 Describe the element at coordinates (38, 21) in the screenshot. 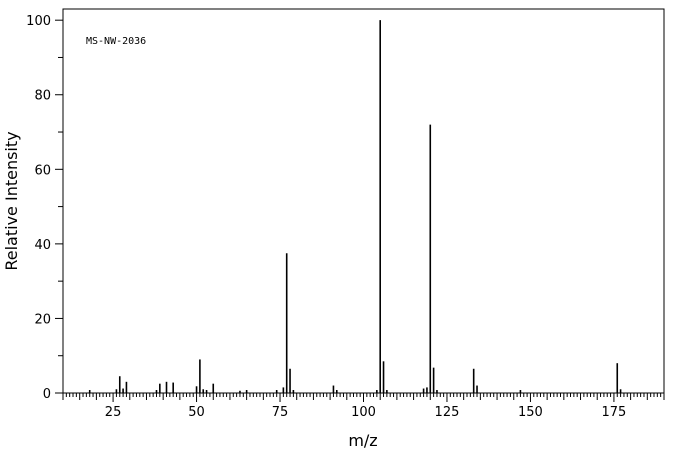

I see `y-tick-label: 100` at that location.